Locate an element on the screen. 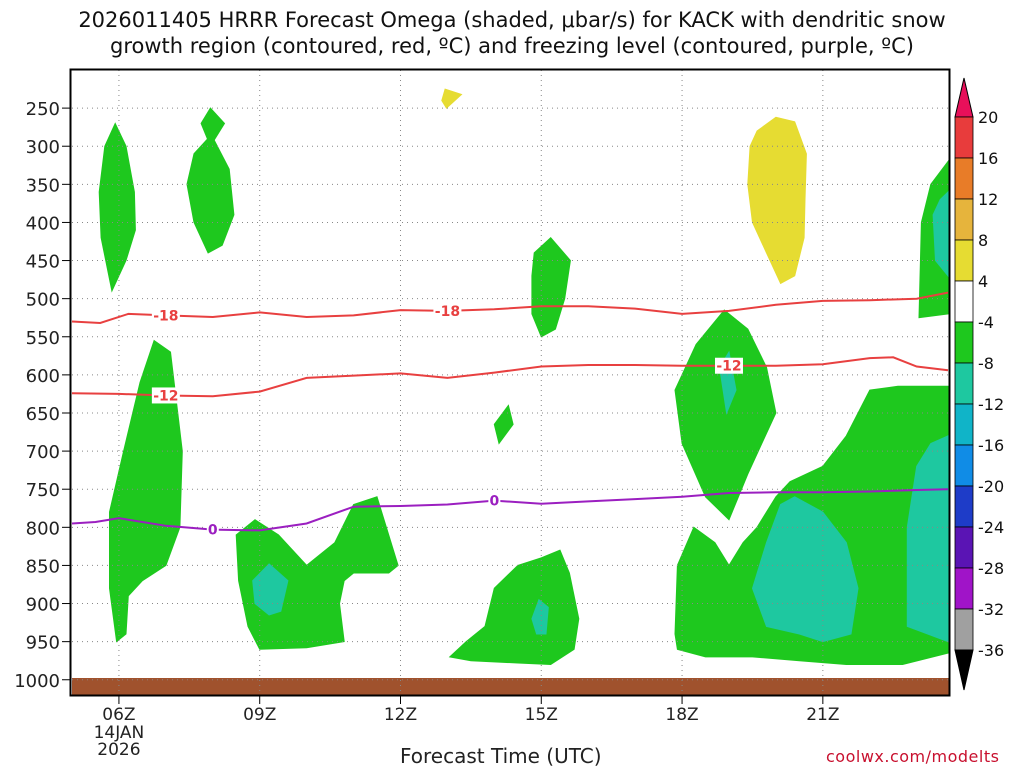 The image size is (1024, 768). contour-label--18-2: -18 is located at coordinates (447, 312).